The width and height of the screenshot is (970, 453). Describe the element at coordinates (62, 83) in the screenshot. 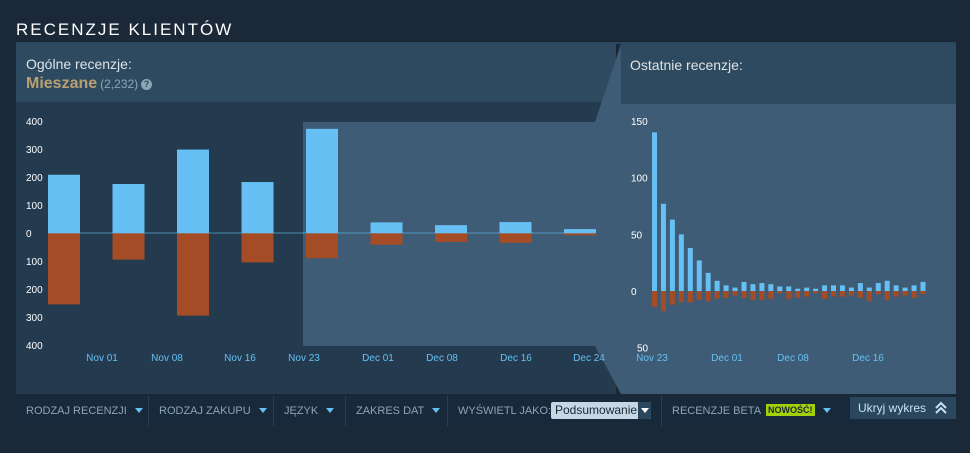

I see `overall-rating-text: Mieszane` at that location.